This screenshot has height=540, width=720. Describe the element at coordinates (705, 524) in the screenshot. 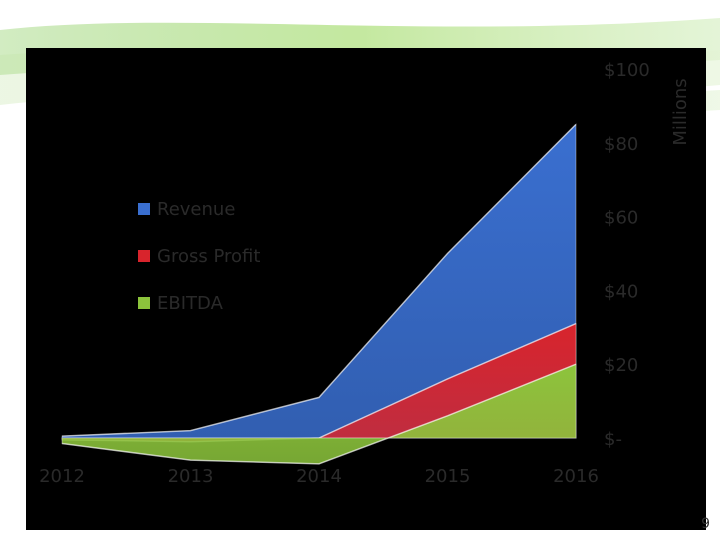

I see `page-number: 9` at that location.